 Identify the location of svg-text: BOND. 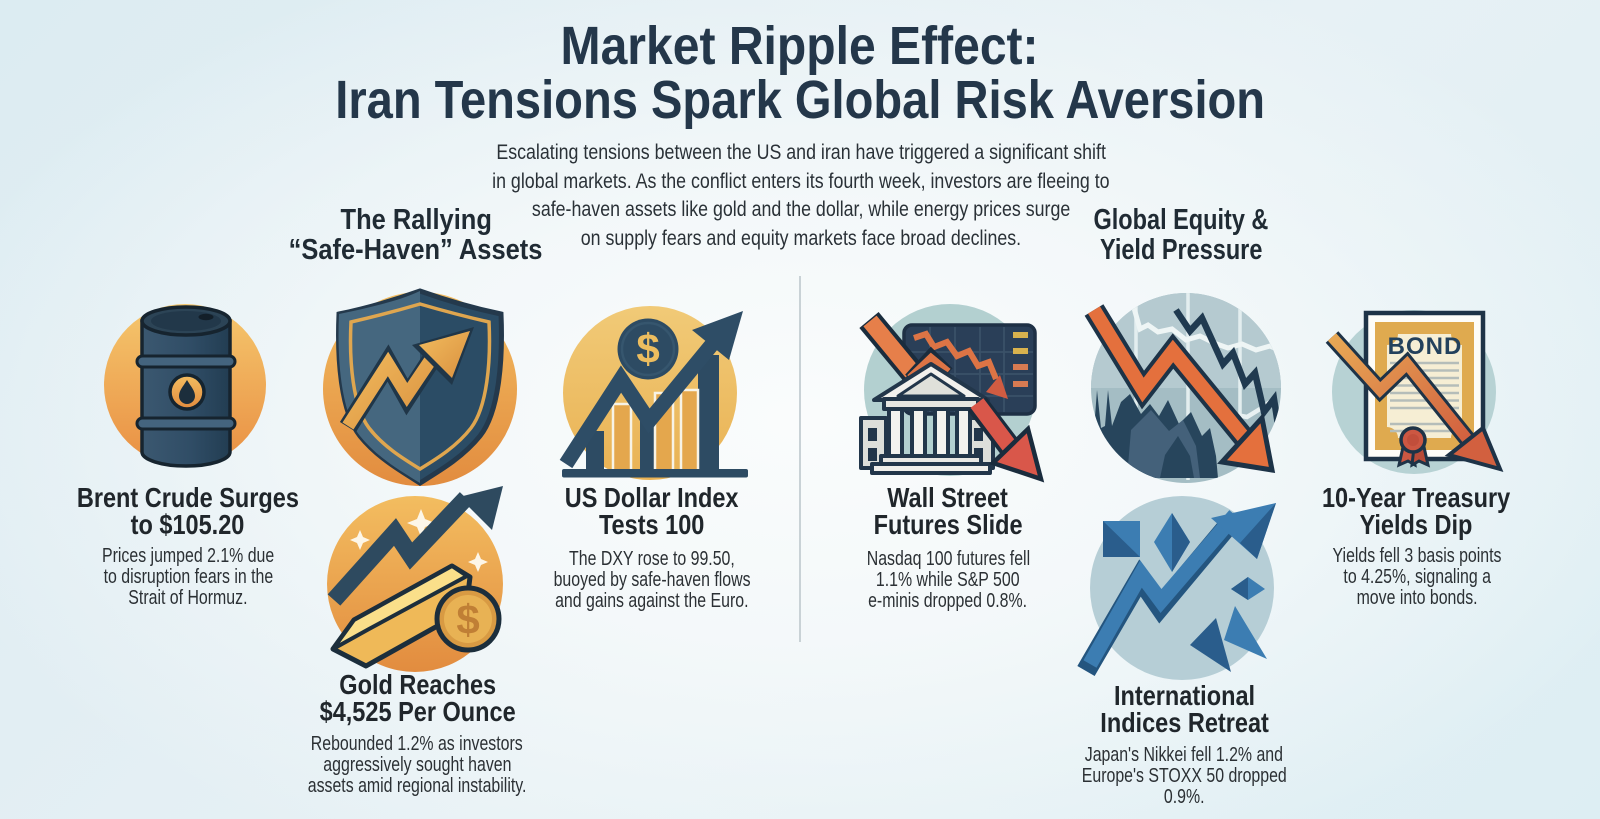
(1425, 346).